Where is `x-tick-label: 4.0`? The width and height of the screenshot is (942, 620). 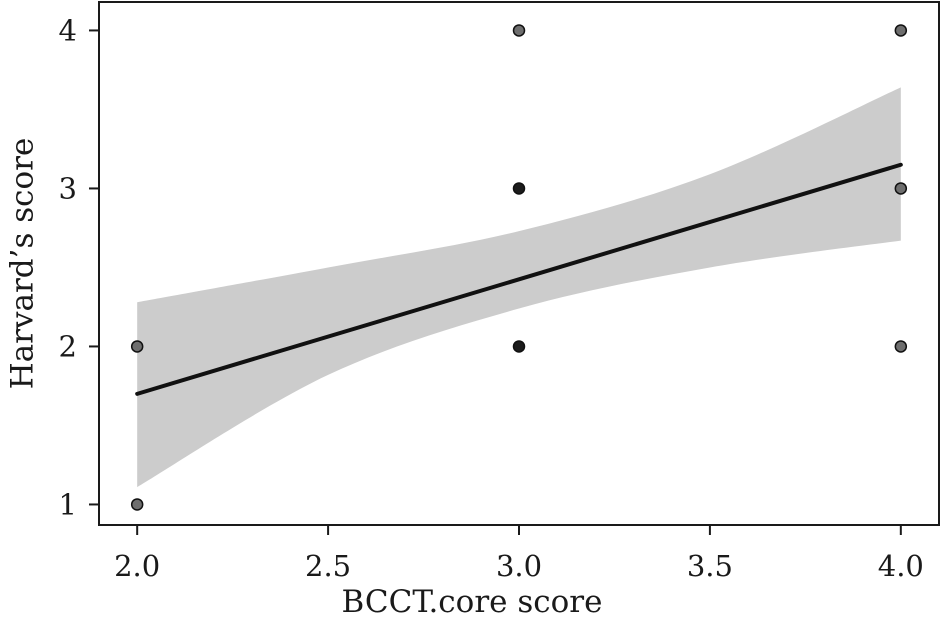 x-tick-label: 4.0 is located at coordinates (901, 566).